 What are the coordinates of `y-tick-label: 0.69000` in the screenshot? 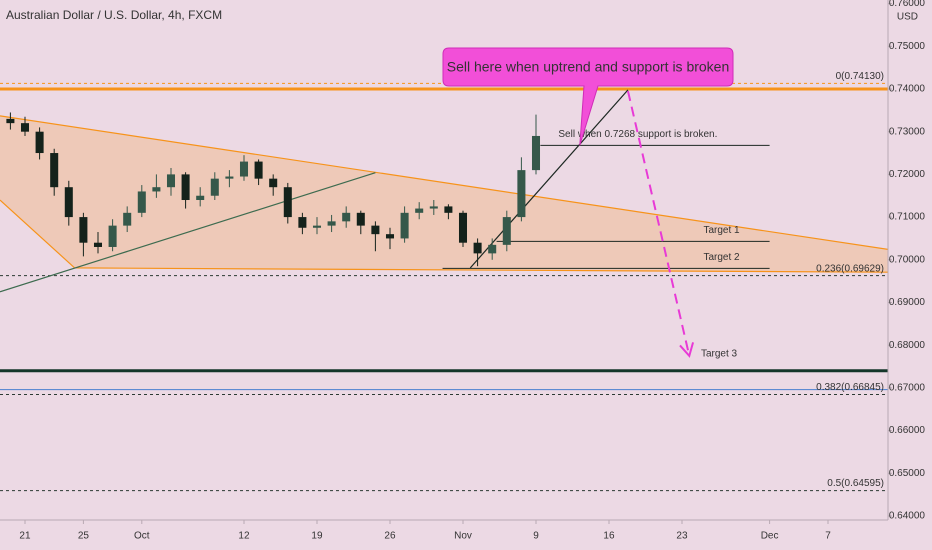 It's located at (907, 302).